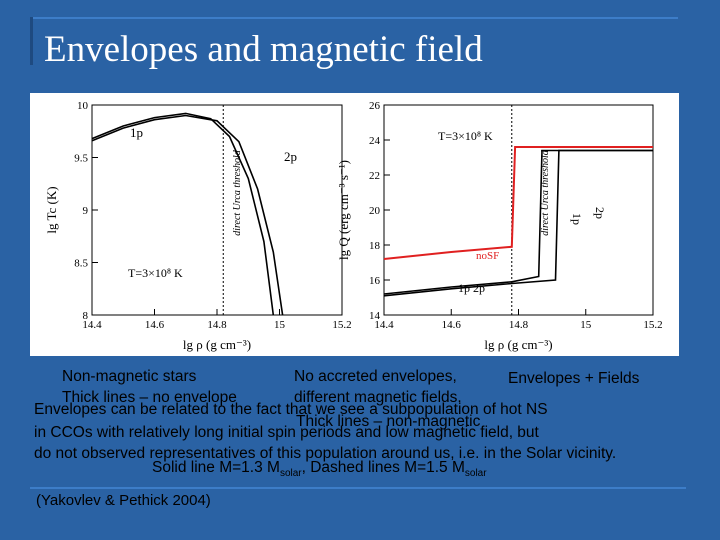  What do you see at coordinates (375, 211) in the screenshot?
I see `y-tick-label: 20` at bounding box center [375, 211].